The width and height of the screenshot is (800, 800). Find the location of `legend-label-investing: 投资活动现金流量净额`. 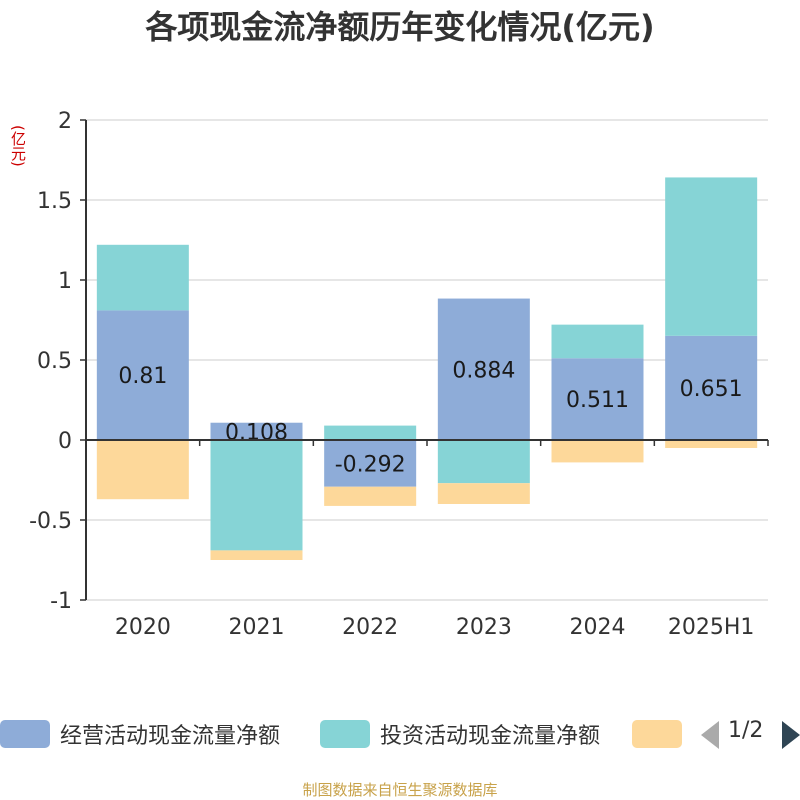

legend-label-investing: 投资活动现金流量净额 is located at coordinates (490, 736).